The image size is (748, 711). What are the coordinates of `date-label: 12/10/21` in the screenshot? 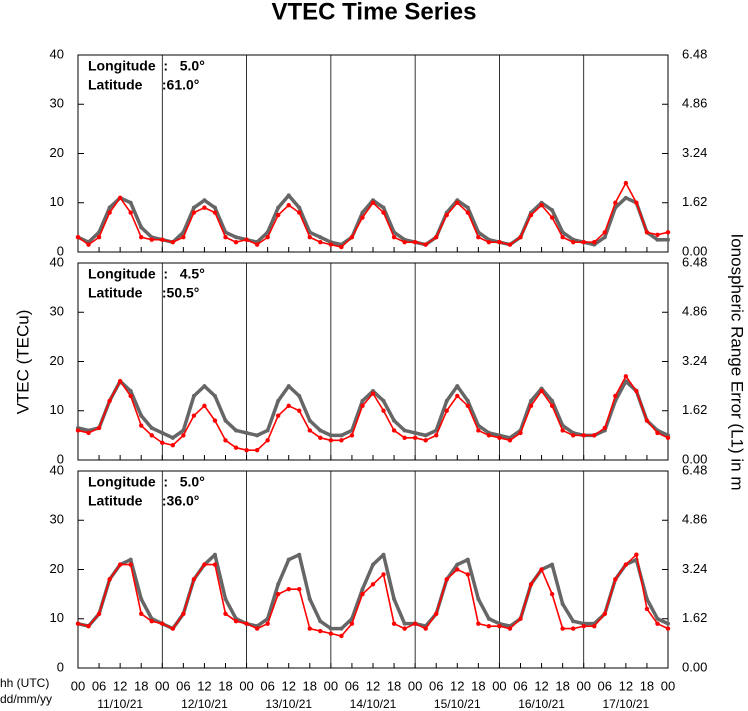 It's located at (204, 704).